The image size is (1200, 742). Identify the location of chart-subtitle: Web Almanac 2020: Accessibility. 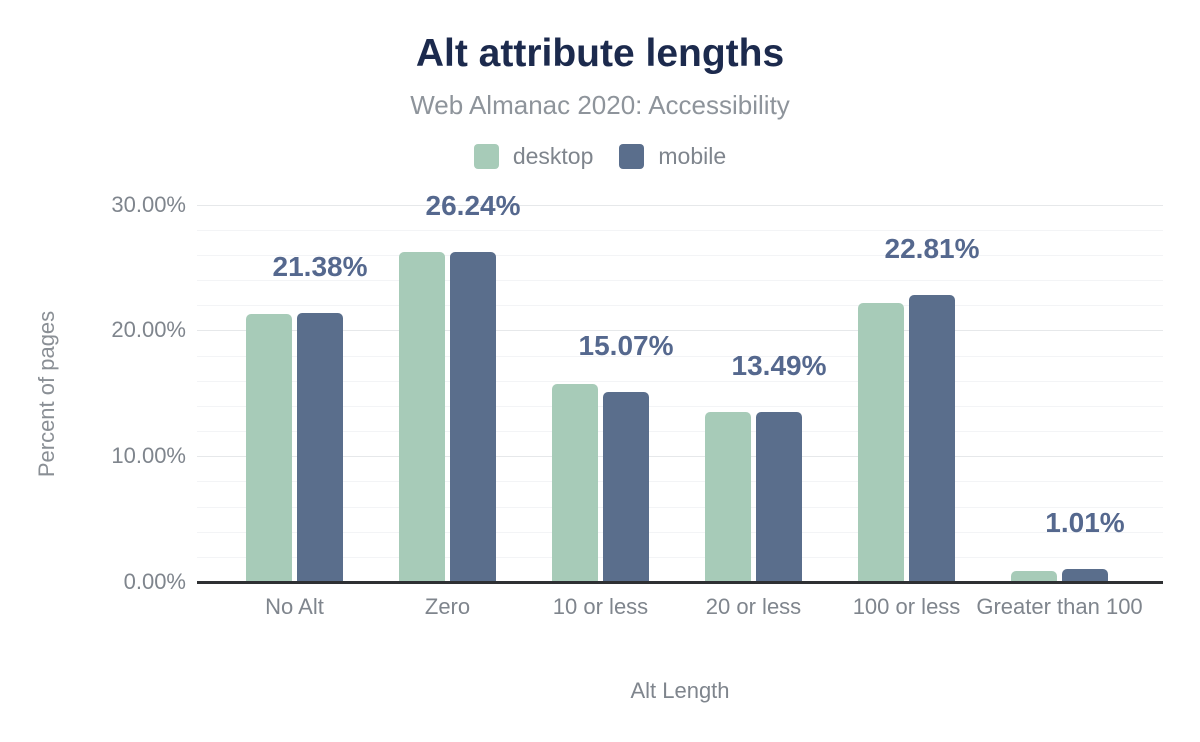
(600, 105).